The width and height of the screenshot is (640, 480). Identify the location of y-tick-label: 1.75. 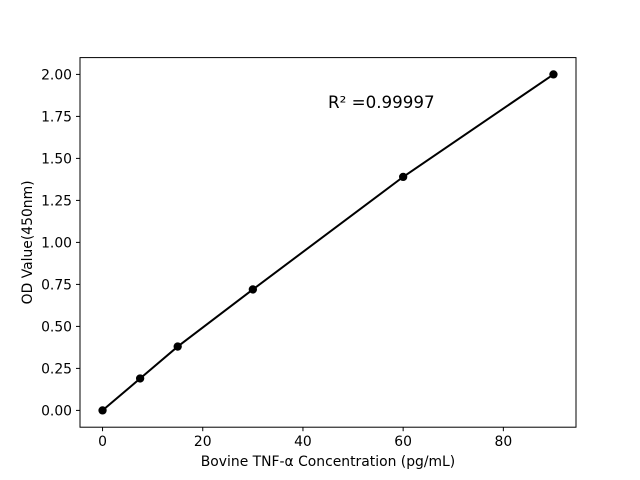
(56, 117).